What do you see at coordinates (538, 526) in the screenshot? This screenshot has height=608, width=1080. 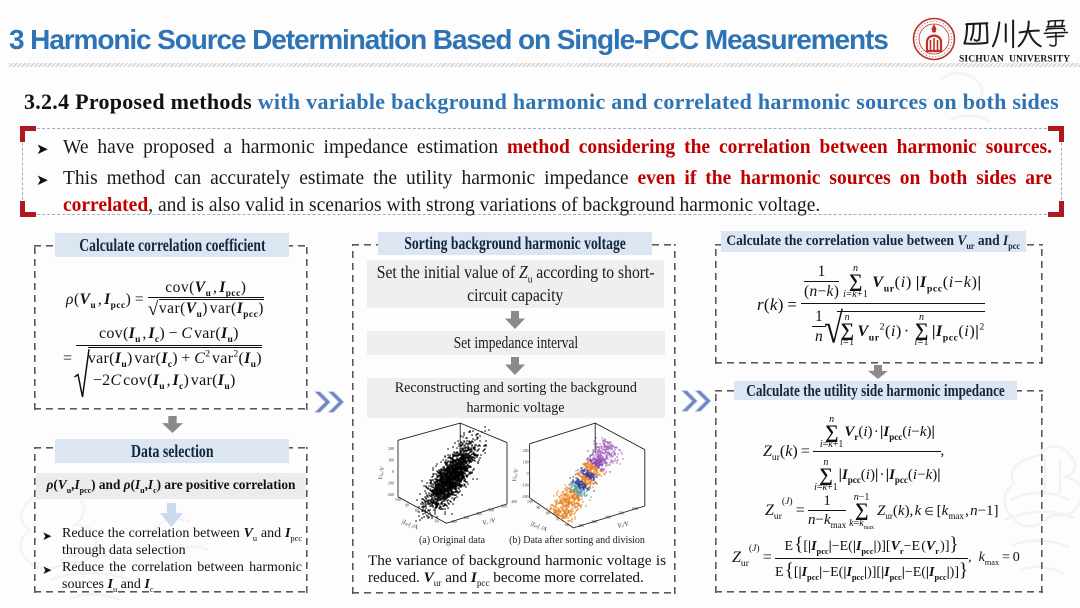 I see `svg-text: |Iₚₗ| /A` at bounding box center [538, 526].